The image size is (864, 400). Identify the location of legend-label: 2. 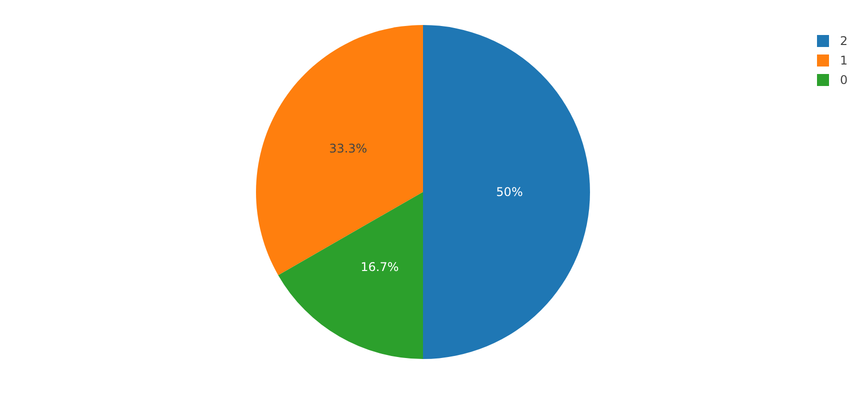
(844, 41).